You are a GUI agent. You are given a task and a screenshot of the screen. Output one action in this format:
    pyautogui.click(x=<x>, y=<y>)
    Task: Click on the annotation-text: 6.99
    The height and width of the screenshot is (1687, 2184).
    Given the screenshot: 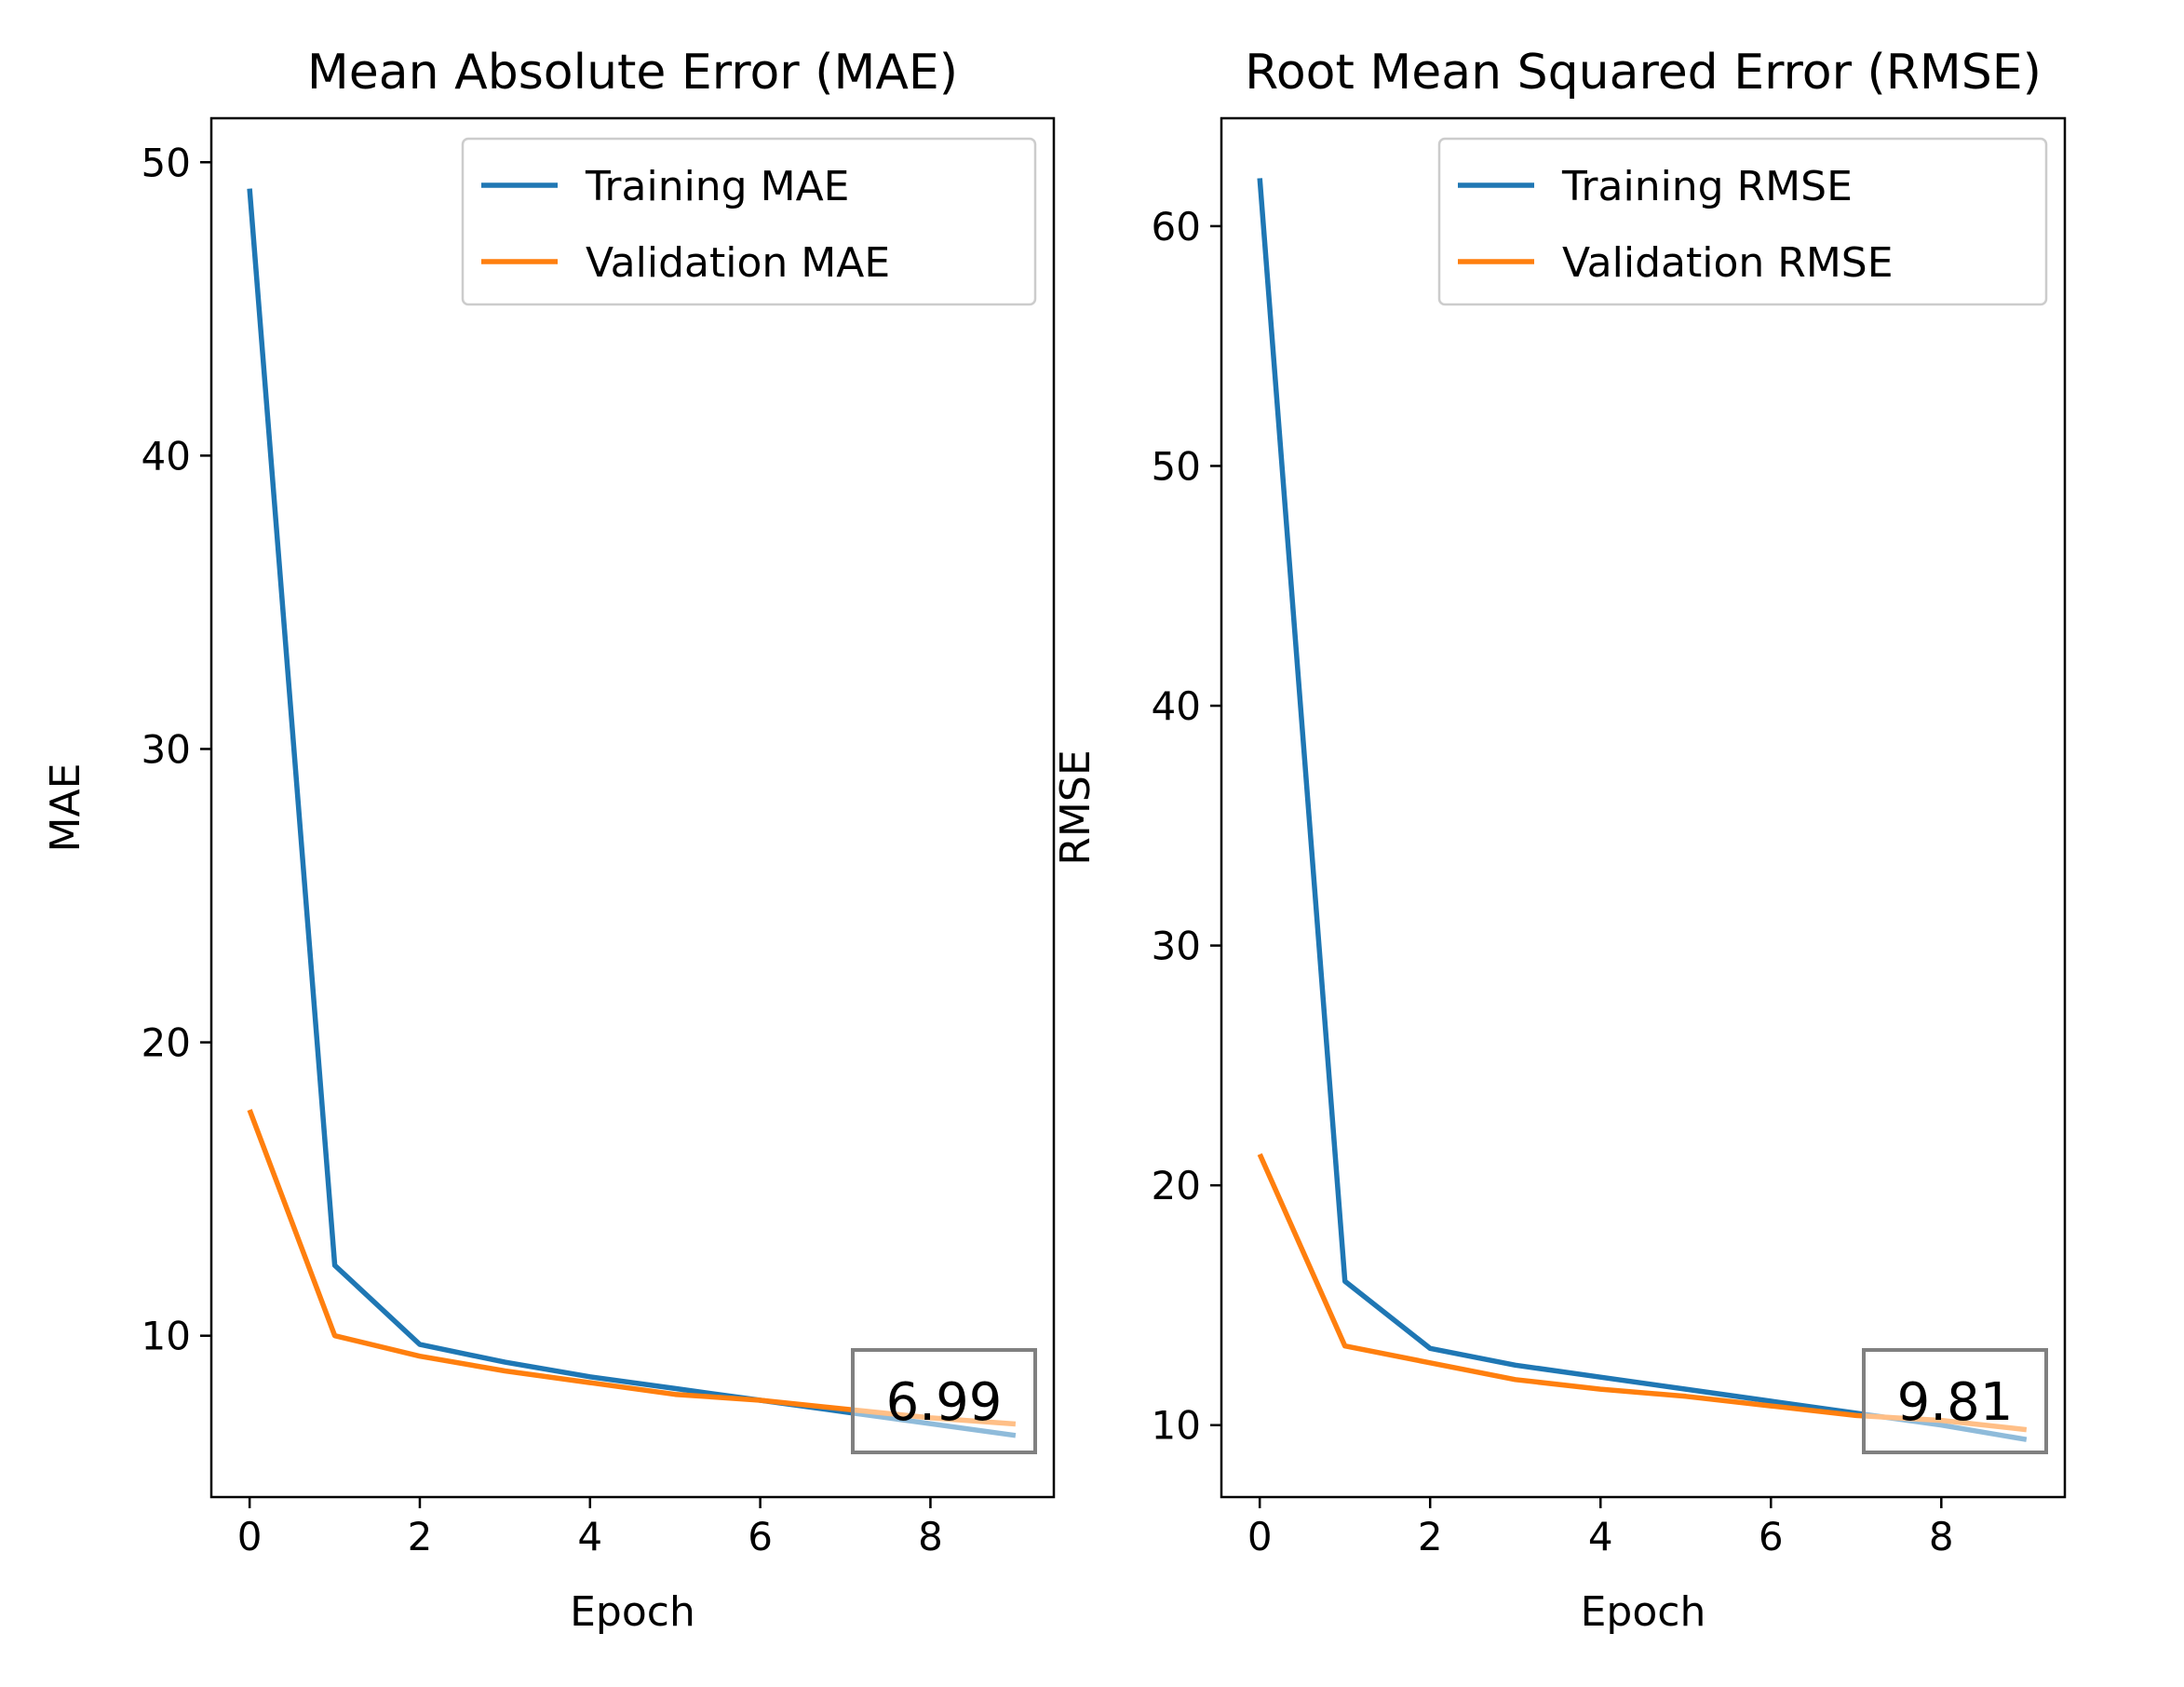 What is the action you would take?
    pyautogui.click(x=944, y=1402)
    